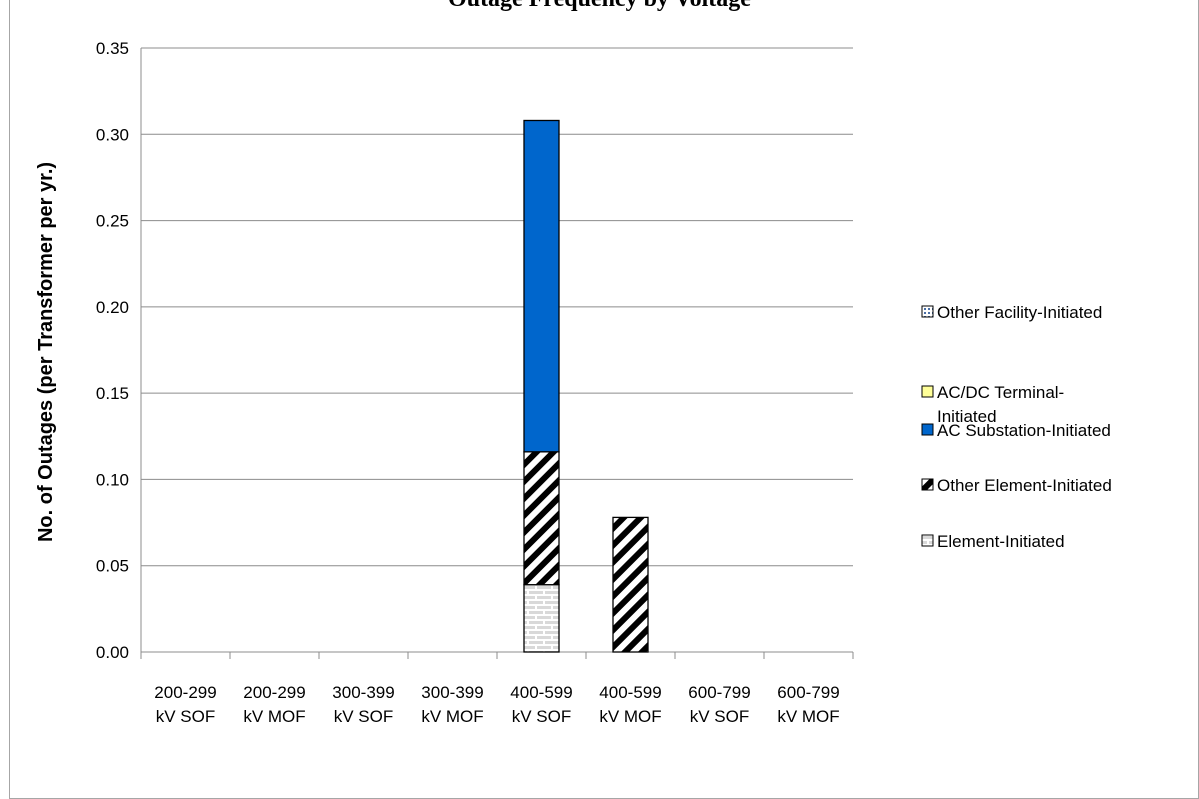  I want to click on y-tick-label: 0.20, so click(112, 307).